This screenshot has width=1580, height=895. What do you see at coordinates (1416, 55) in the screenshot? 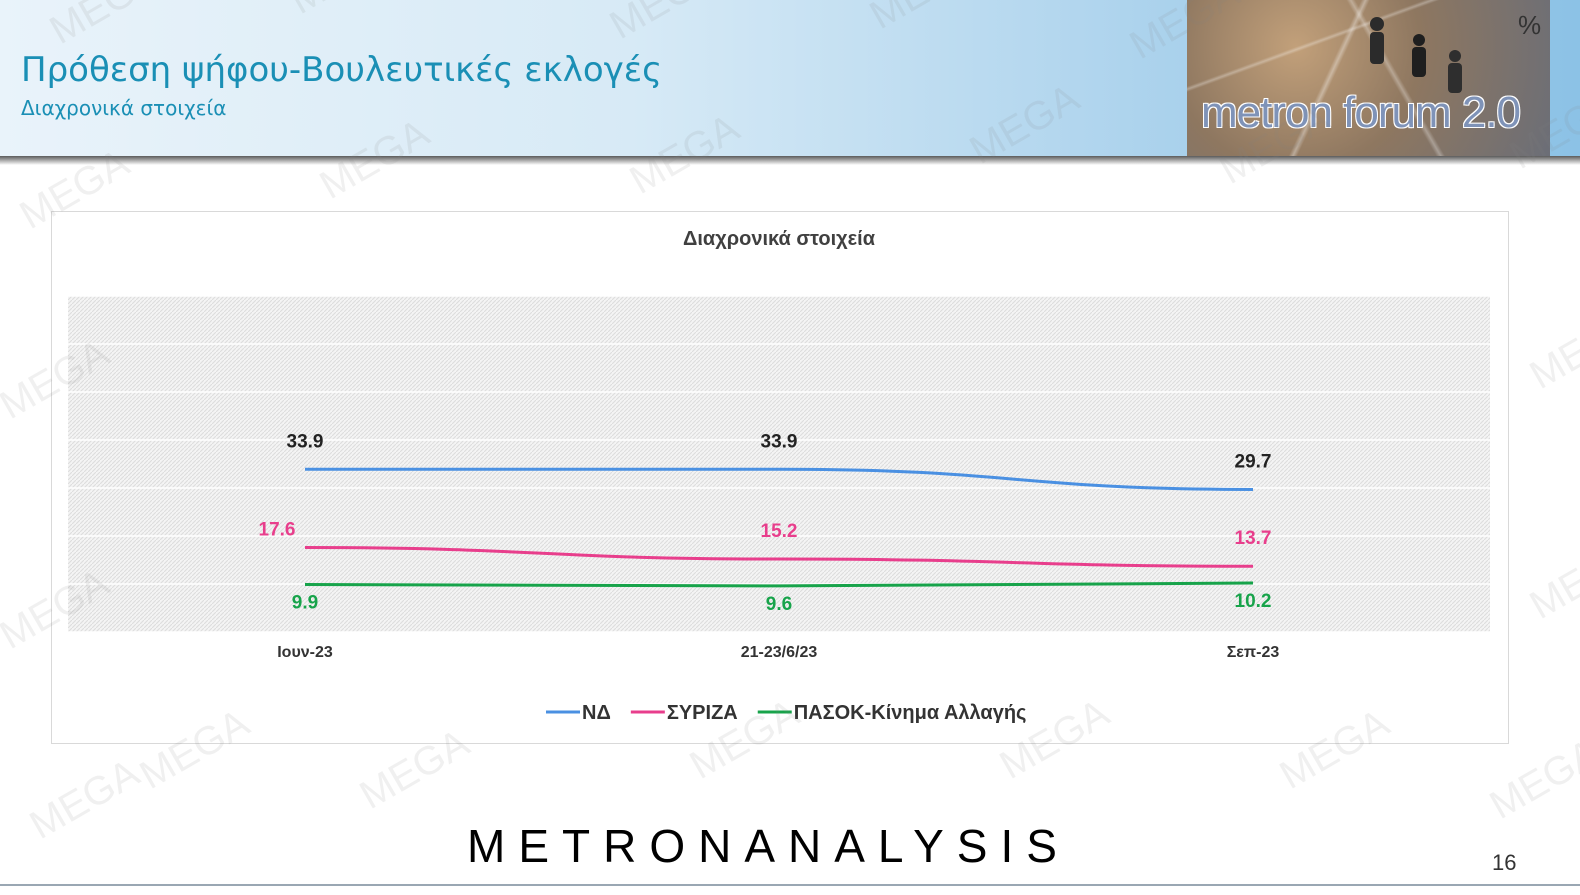
I see `people-figures-icon` at bounding box center [1416, 55].